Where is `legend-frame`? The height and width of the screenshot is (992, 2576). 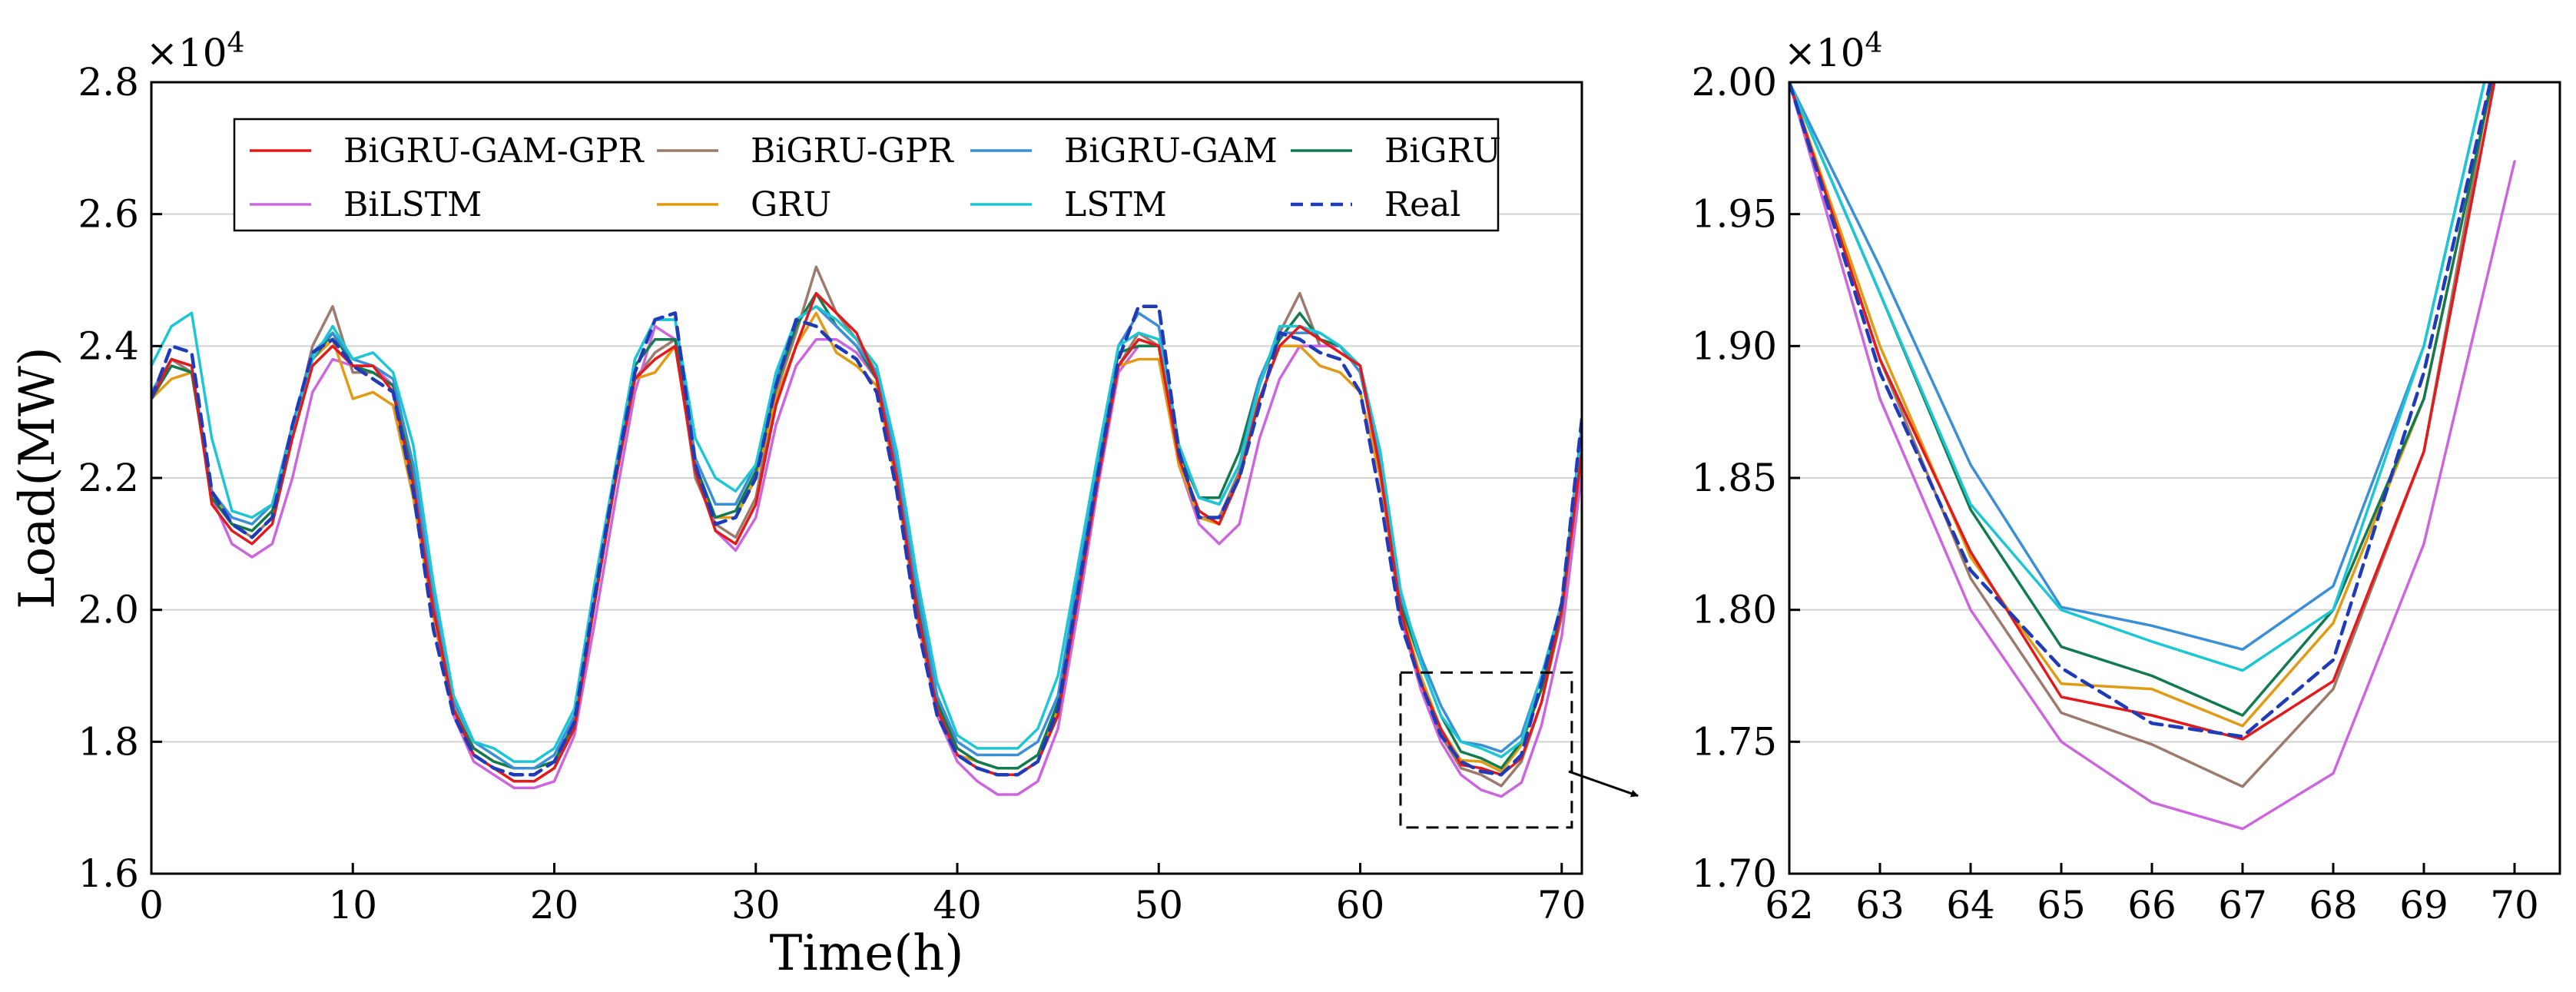
legend-frame is located at coordinates (866, 175).